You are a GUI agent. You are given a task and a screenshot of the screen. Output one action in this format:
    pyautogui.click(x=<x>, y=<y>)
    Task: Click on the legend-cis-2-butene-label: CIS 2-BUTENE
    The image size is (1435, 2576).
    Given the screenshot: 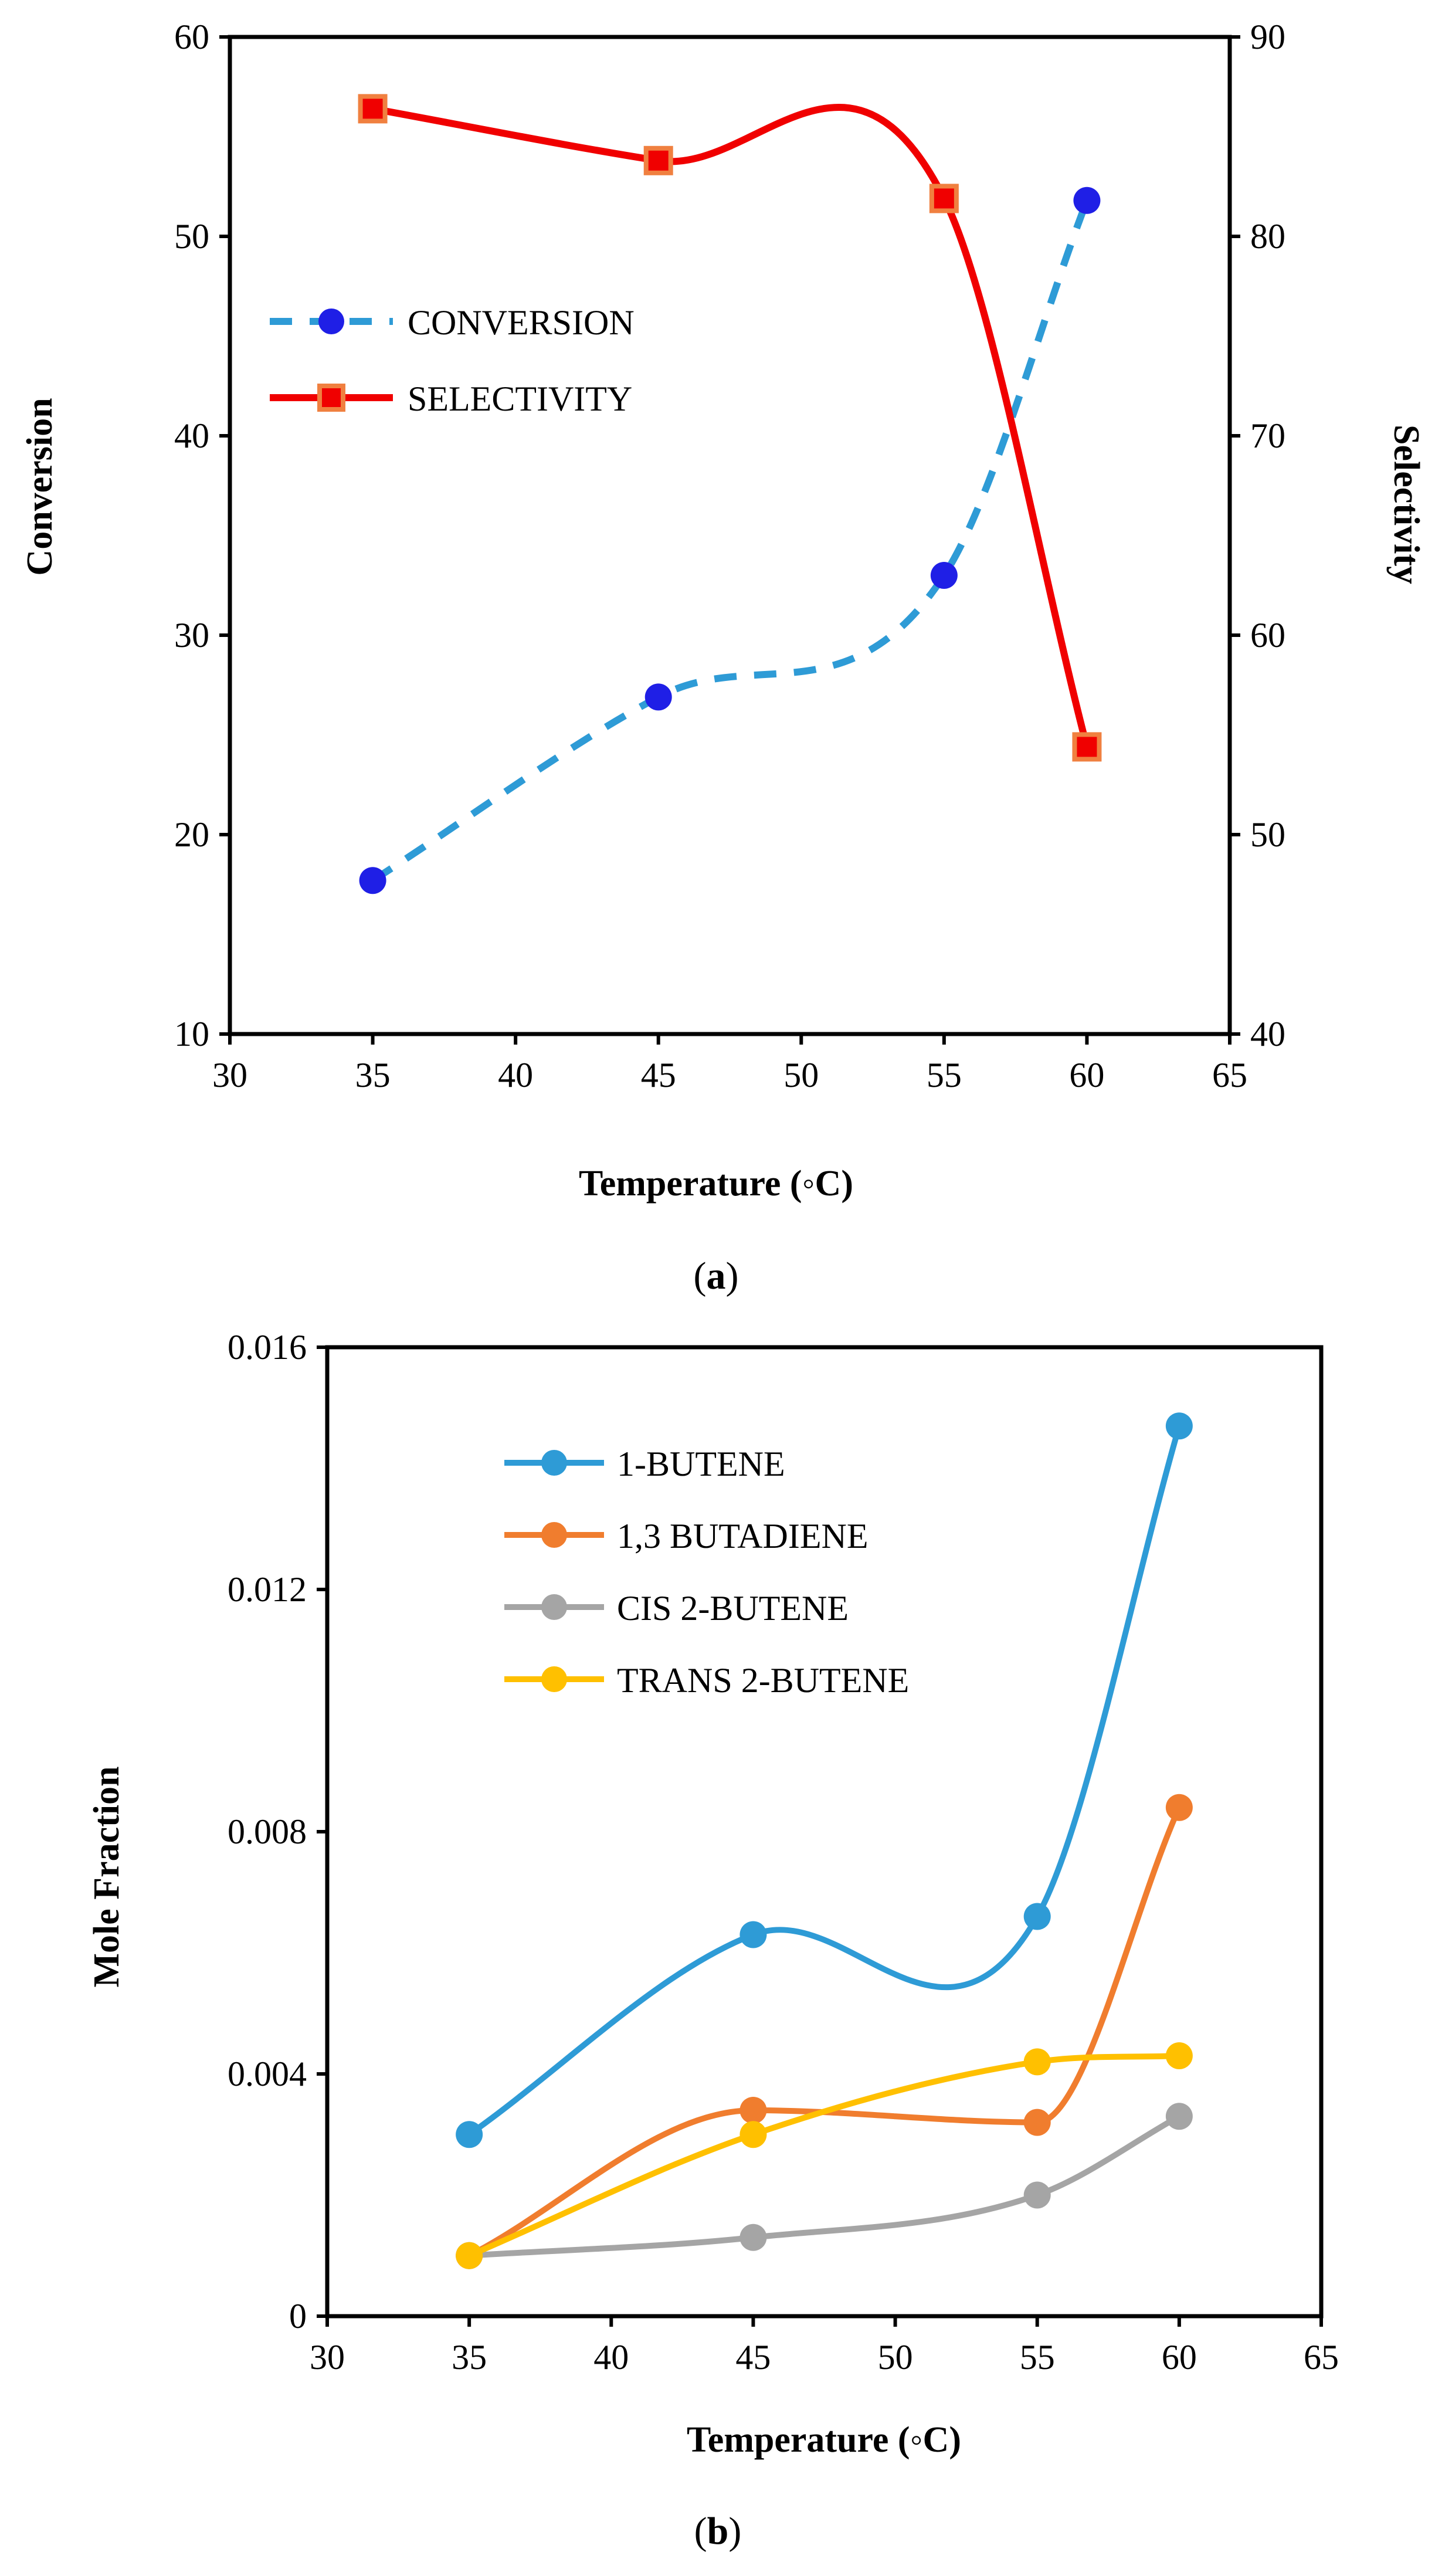 What is the action you would take?
    pyautogui.click(x=733, y=1608)
    